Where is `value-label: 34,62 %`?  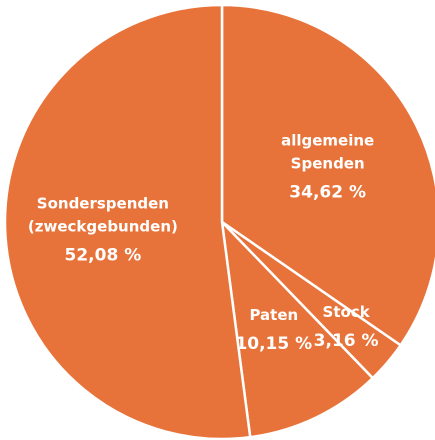 value-label: 34,62 % is located at coordinates (328, 192).